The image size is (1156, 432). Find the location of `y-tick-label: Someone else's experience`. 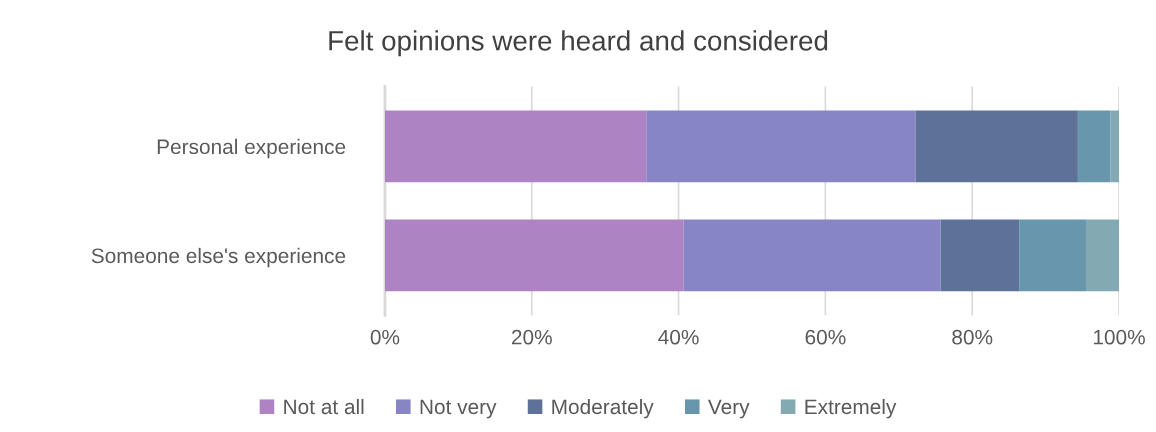

y-tick-label: Someone else's experience is located at coordinates (218, 257).